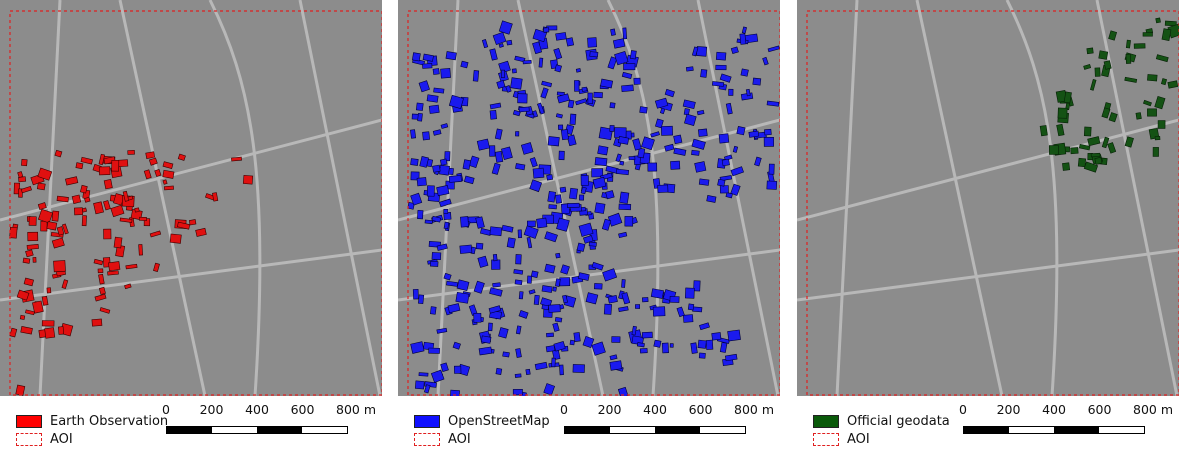 Image resolution: width=1179 pixels, height=459 pixels. I want to click on map-legend: Earth Observation AOI 0 200 400 600 800 m, so click(196, 426).